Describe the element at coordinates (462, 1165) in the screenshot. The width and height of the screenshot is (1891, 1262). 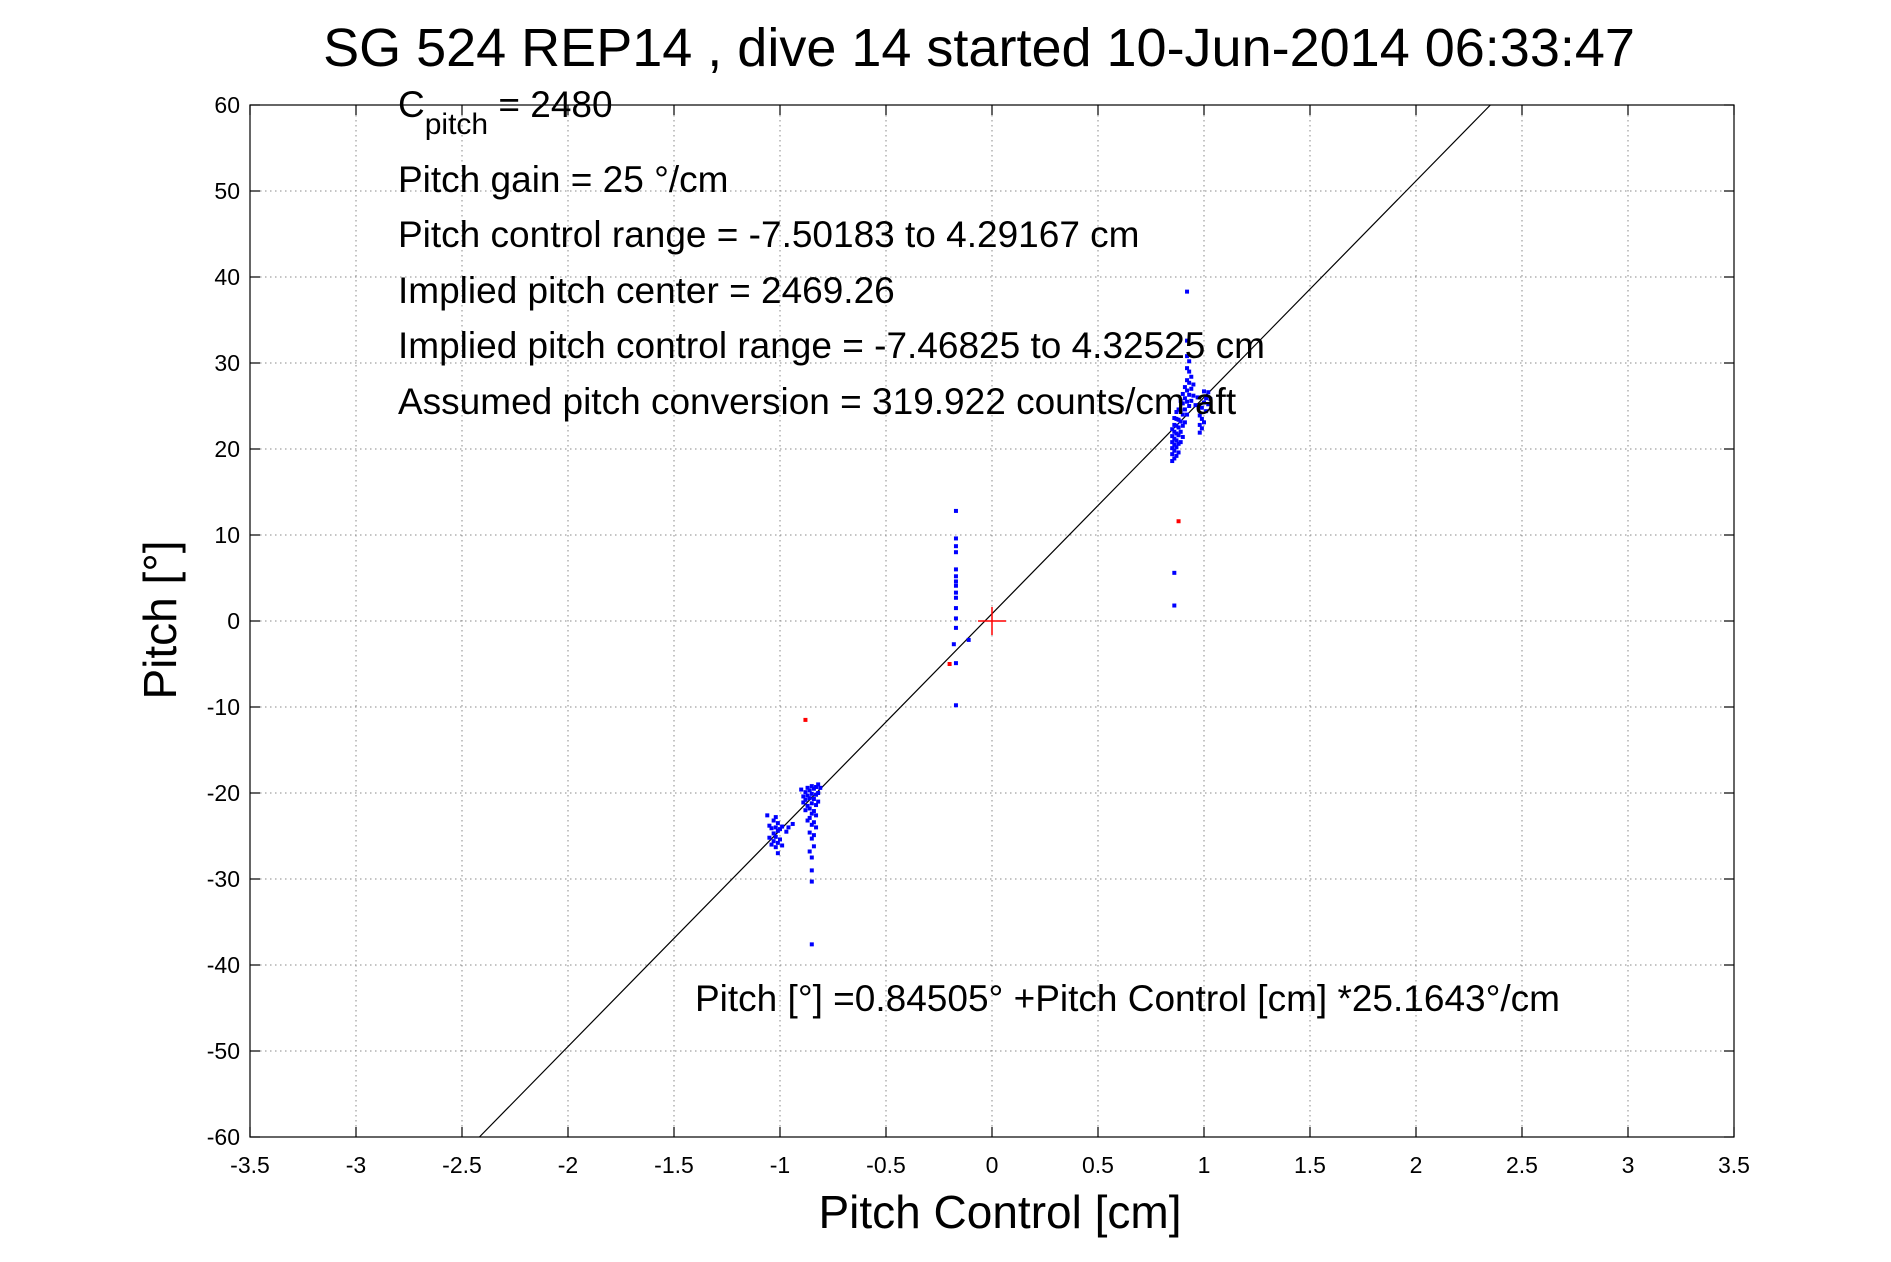
I see `x-tick-label: -2.5` at that location.